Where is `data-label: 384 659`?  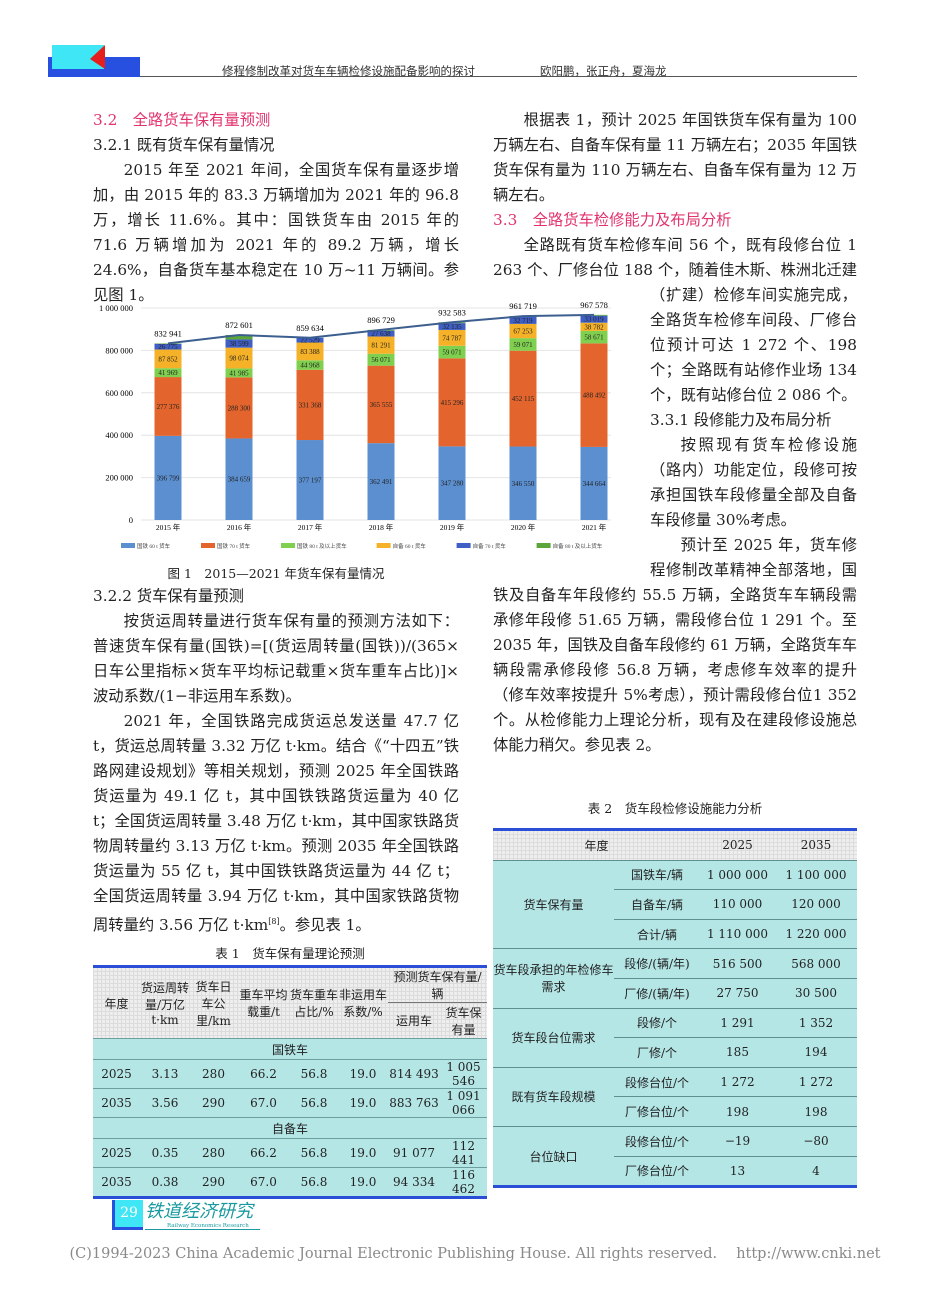
data-label: 384 659 is located at coordinates (239, 480).